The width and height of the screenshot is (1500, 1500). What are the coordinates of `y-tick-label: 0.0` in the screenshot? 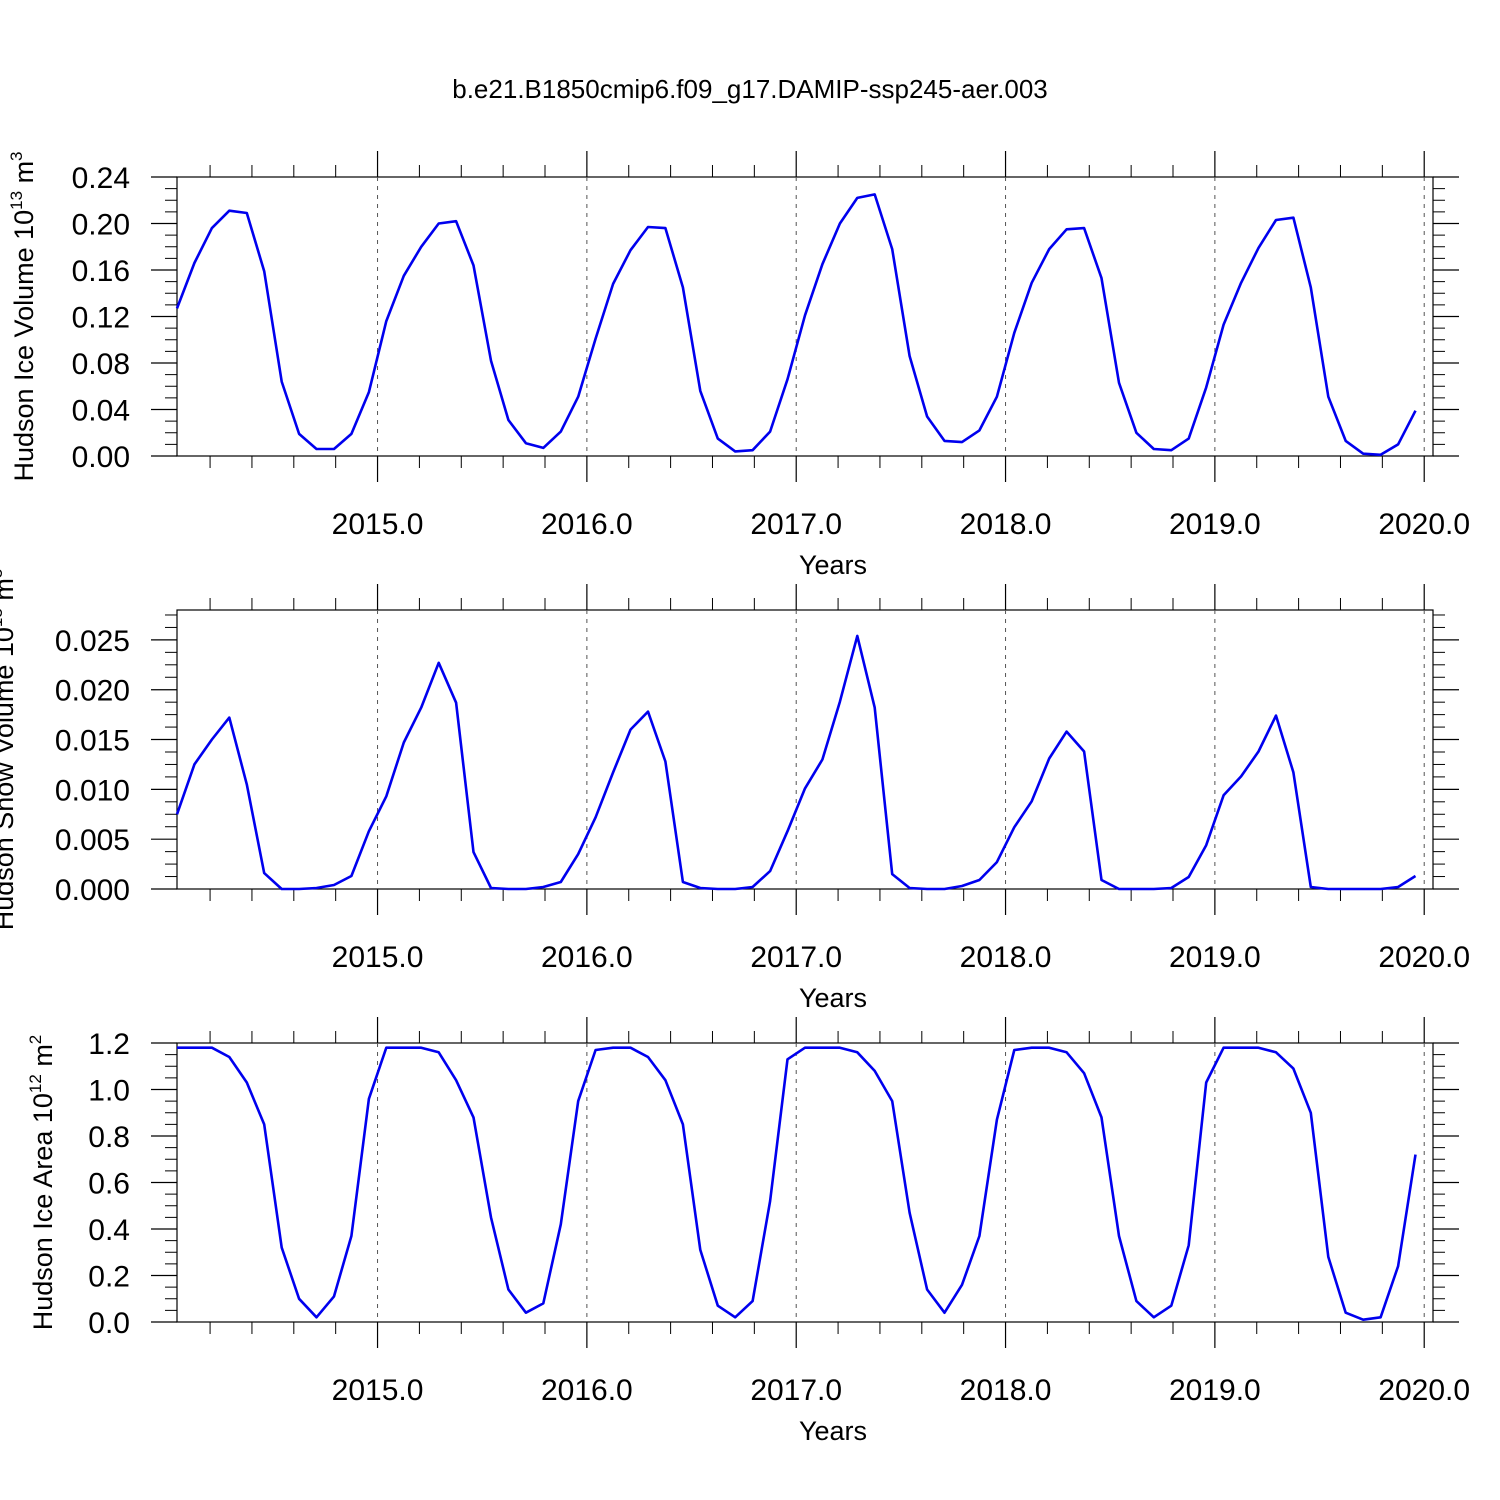 It's located at (109, 1323).